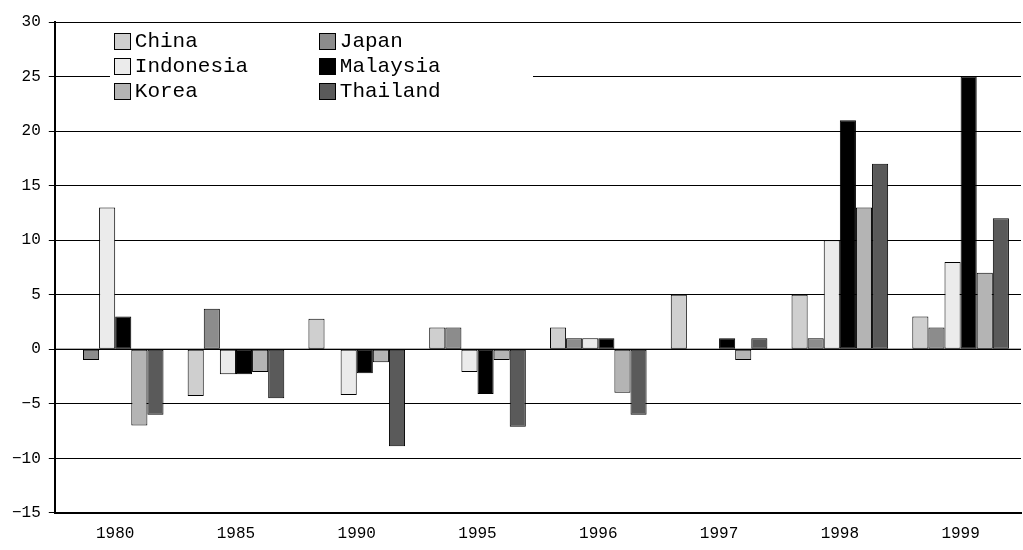 This screenshot has height=550, width=1023. I want to click on legend-label: Thailand, so click(390, 91).